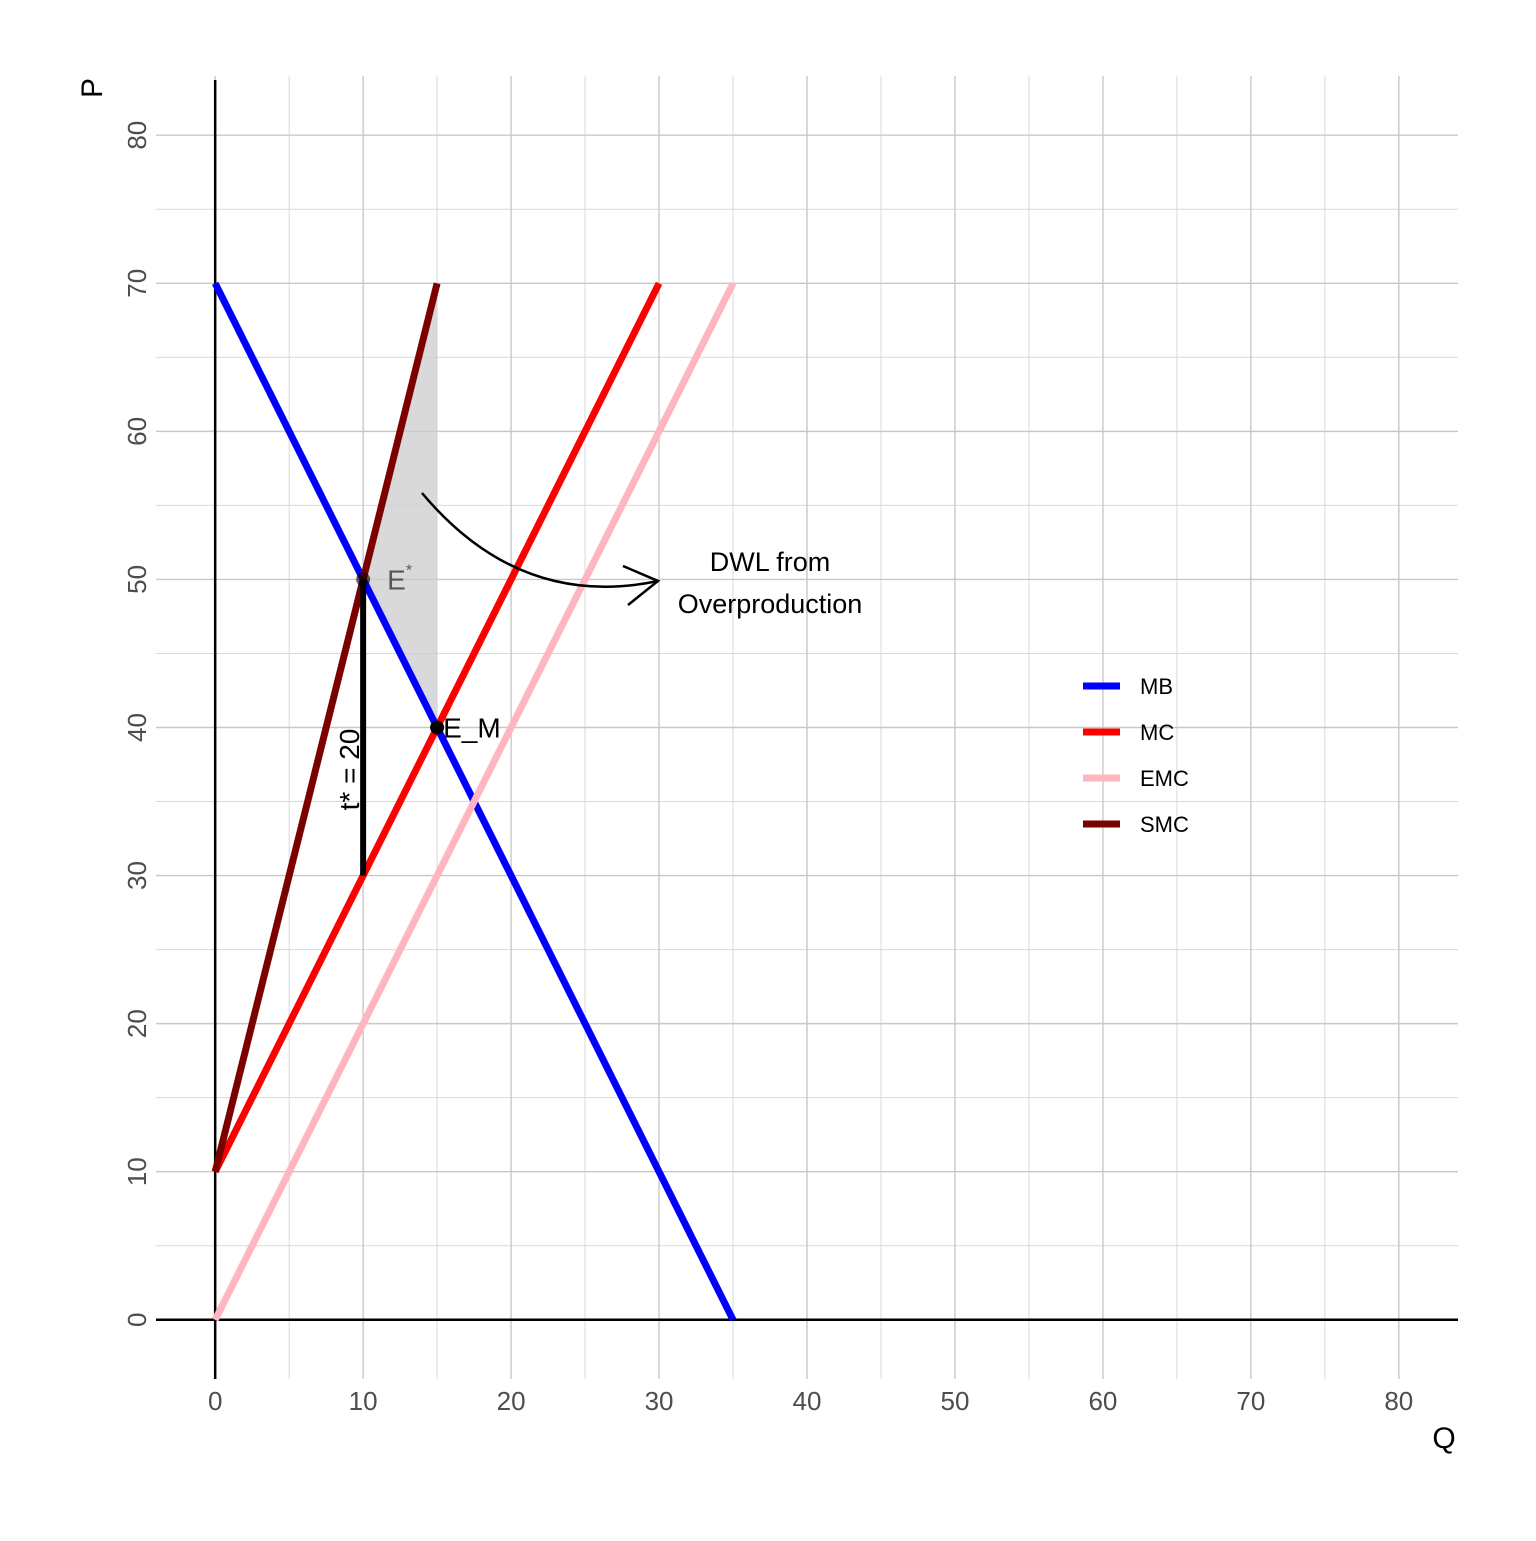 The width and height of the screenshot is (1536, 1541). Describe the element at coordinates (1157, 732) in the screenshot. I see `legend-label: MC` at that location.